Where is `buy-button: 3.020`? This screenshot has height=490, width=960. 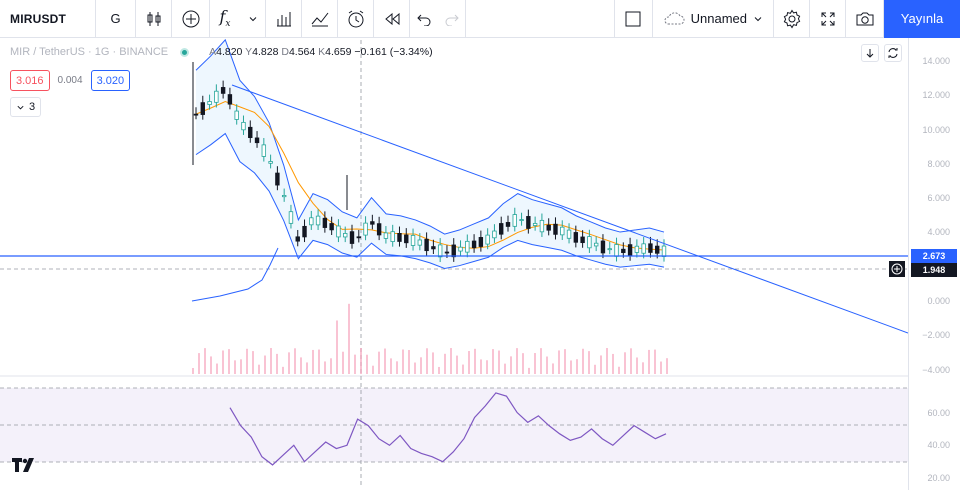 buy-button: 3.020 is located at coordinates (110, 80).